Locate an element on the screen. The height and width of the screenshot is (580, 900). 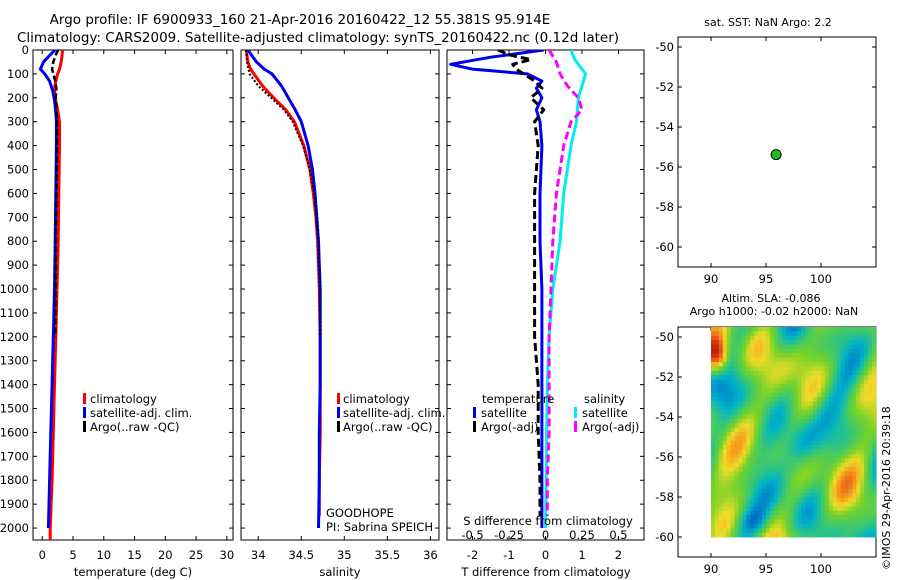
imos-timestamp: ©IMOS 29-Apr-2016 20:39:18 is located at coordinates (886, 488).